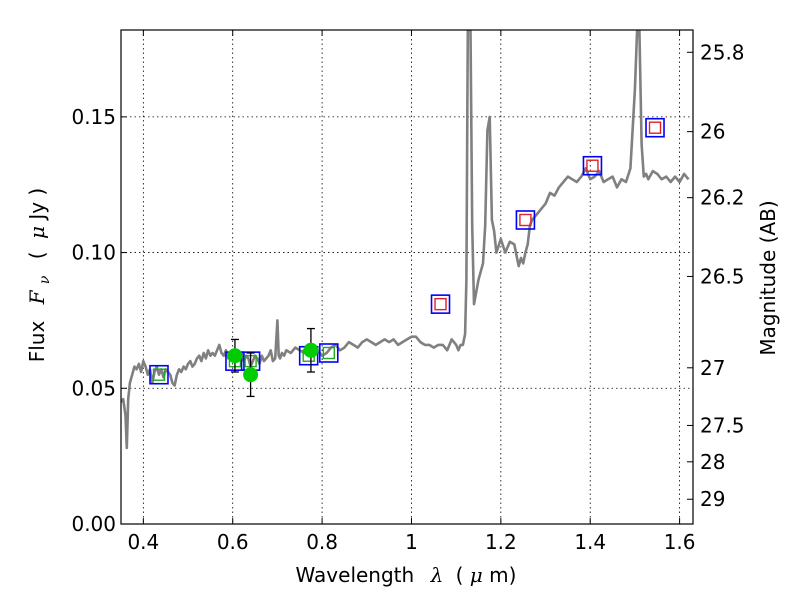 This screenshot has height=600, width=800. I want to click on x-tick-label: 1.4, so click(590, 542).